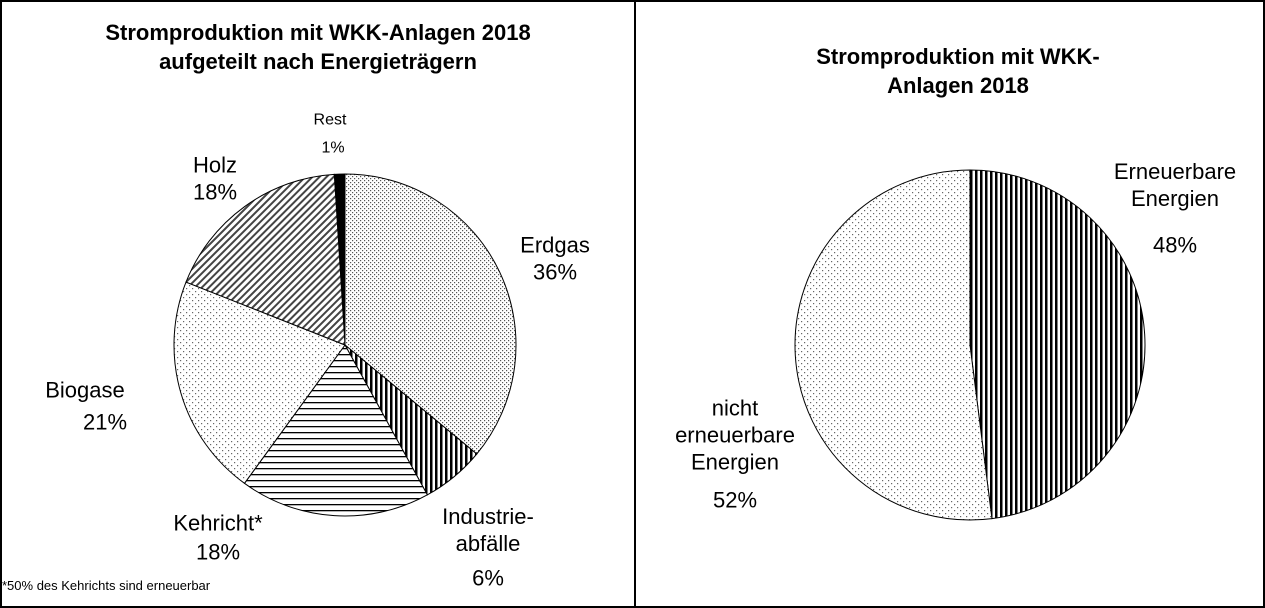  Describe the element at coordinates (85, 390) in the screenshot. I see `slice-label: Biogase` at that location.